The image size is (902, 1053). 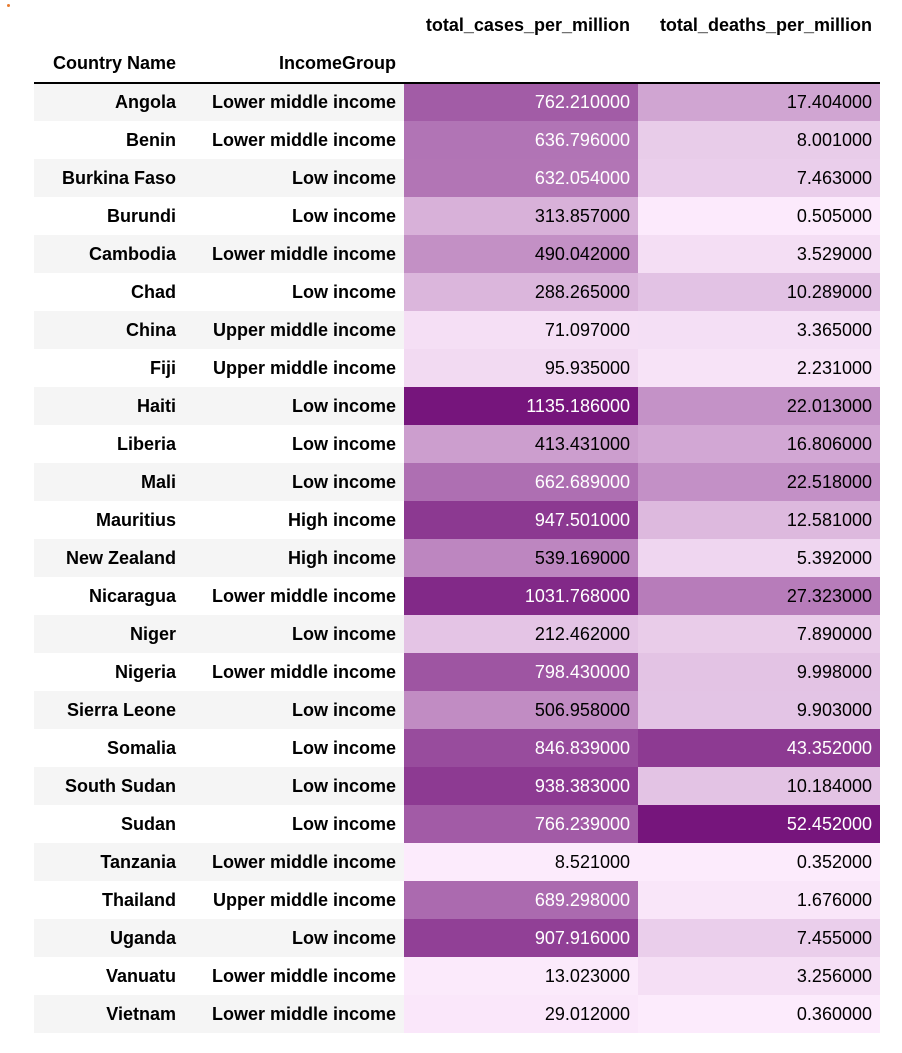 I want to click on row-label-country: South Sudan, so click(x=109, y=786).